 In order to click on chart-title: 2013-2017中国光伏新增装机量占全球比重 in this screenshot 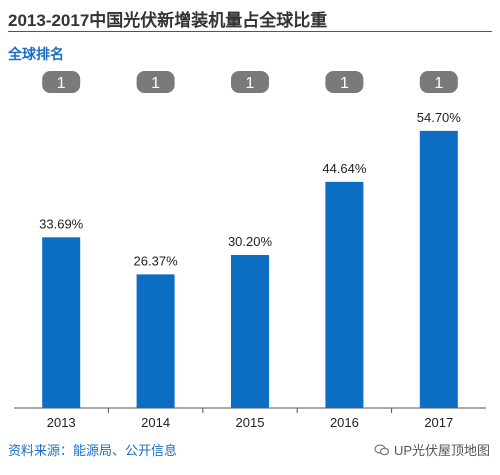, I will do `click(168, 20)`.